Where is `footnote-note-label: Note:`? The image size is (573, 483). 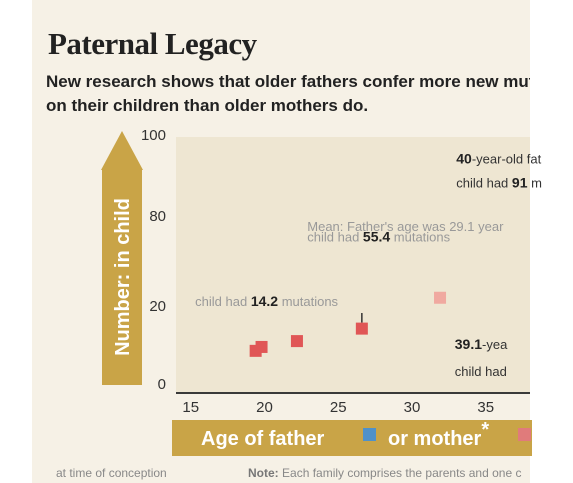
footnote-note-label: Note: is located at coordinates (263, 473).